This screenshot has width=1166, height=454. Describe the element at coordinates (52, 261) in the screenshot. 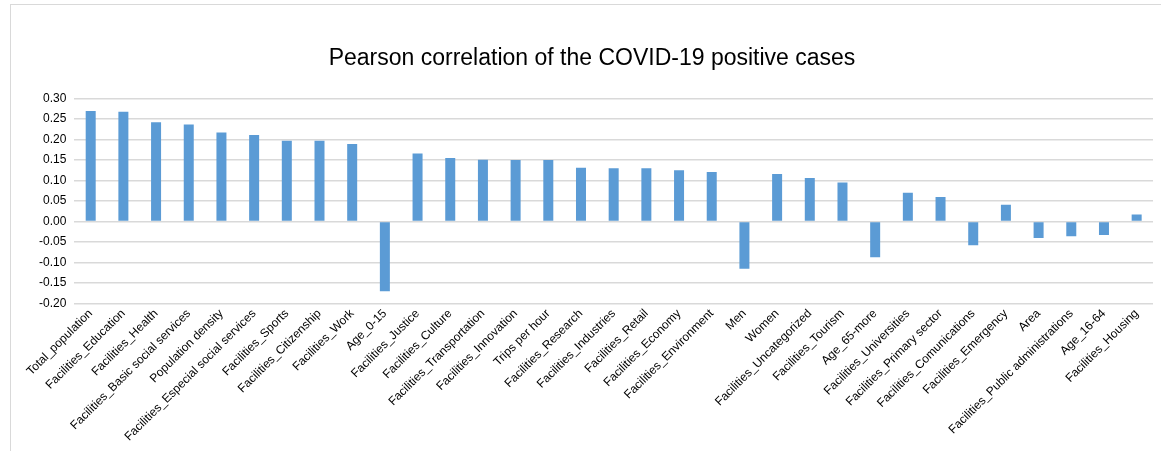

I see `y-tick-label: -0.10` at that location.